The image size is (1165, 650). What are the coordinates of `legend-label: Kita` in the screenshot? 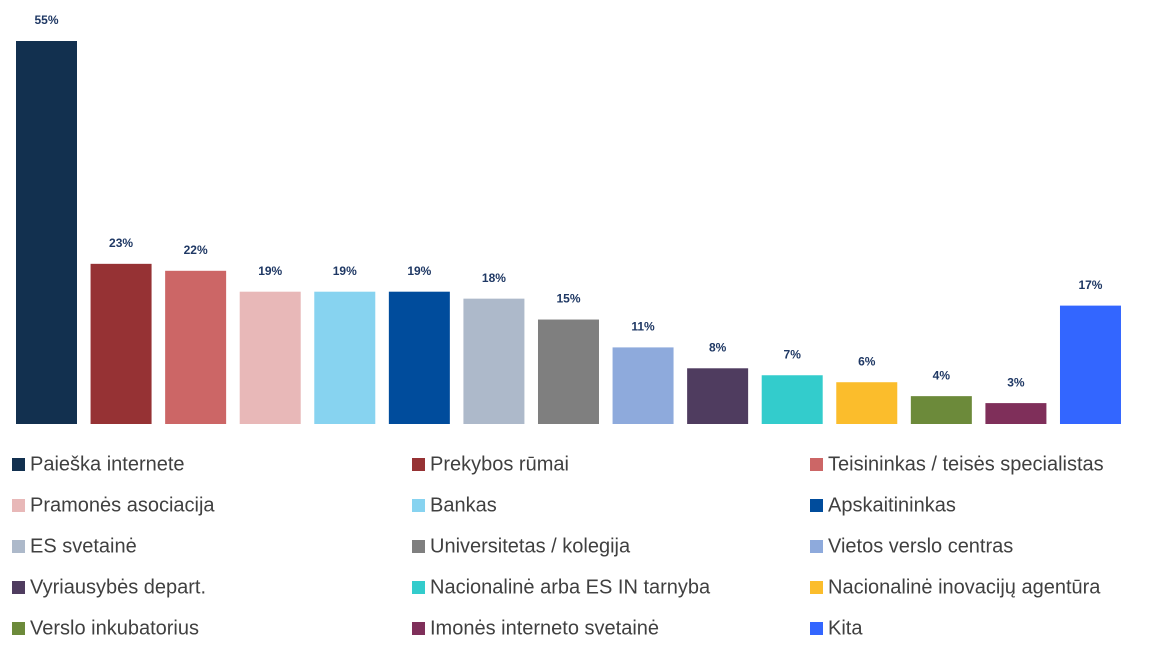 It's located at (845, 628).